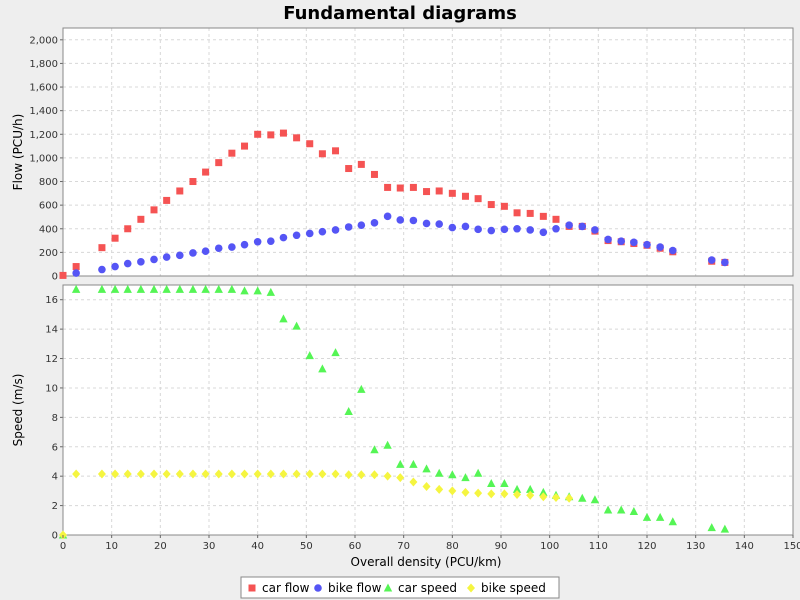 This screenshot has height=600, width=800. Describe the element at coordinates (403, 546) in the screenshot. I see `x-tick-label: 70` at that location.